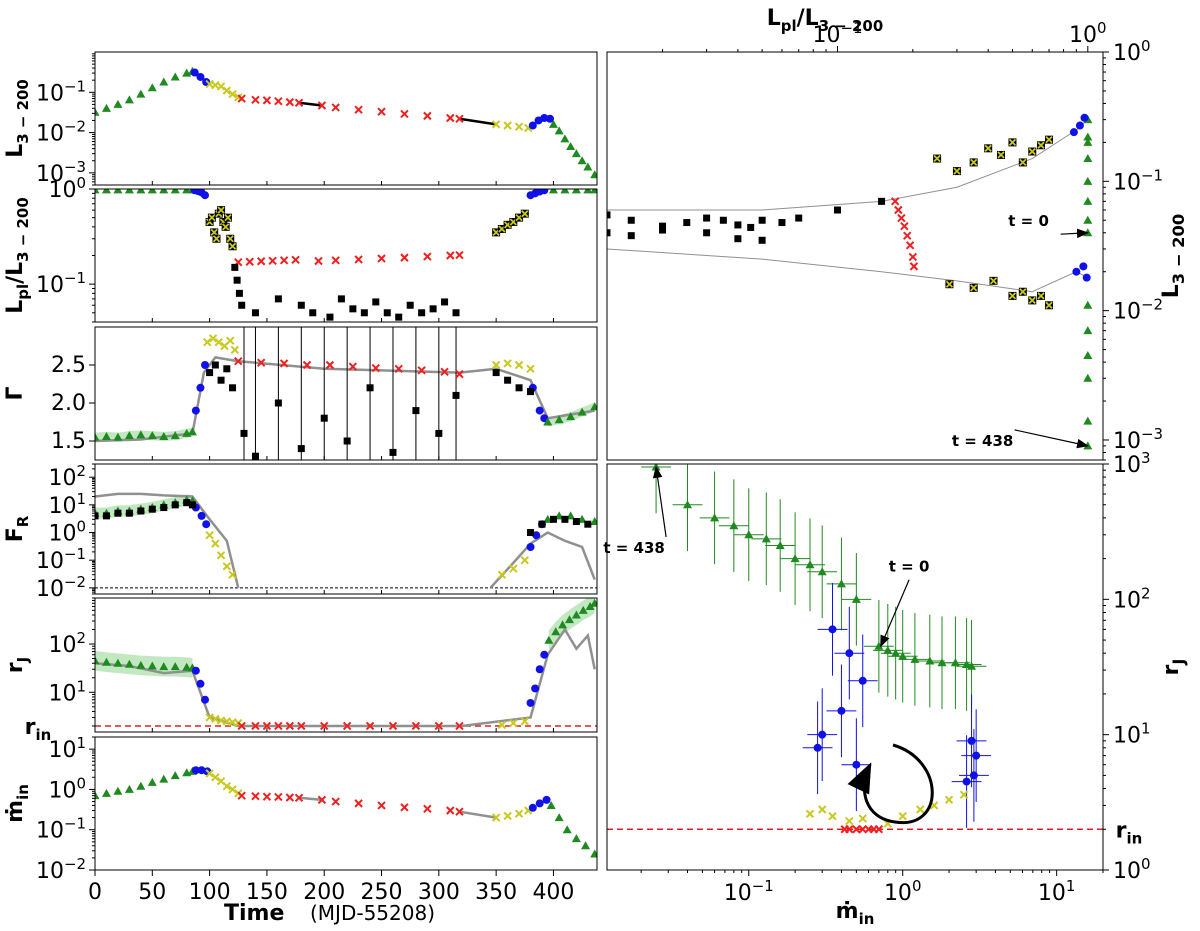 This screenshot has width=1200, height=931. What do you see at coordinates (144, 664) in the screenshot?
I see `model-band` at bounding box center [144, 664].